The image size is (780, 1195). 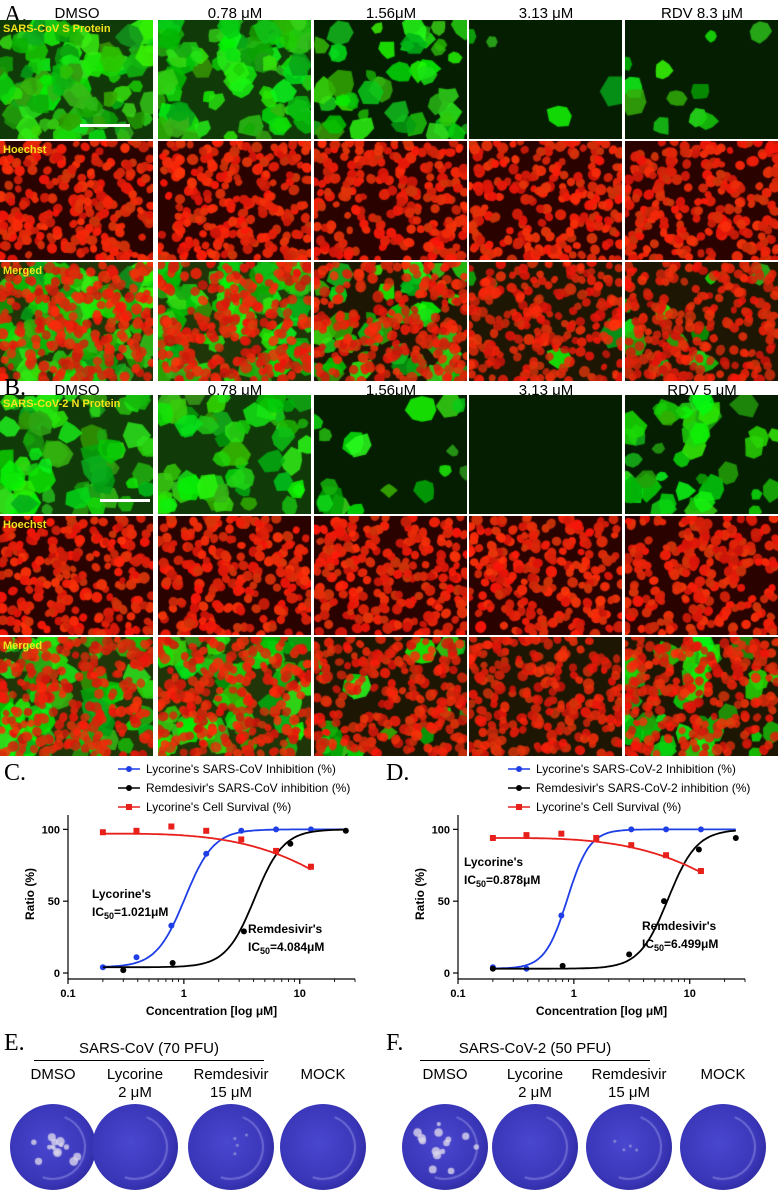 I want to click on ic50-annotation-value: IC50=0.878μM, so click(x=502, y=881).